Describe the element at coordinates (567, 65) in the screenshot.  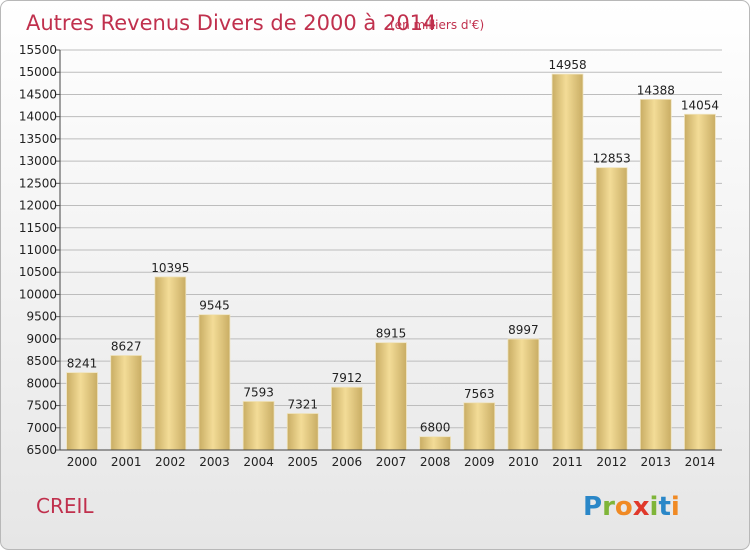
I see `value-label-2011: 14958` at that location.